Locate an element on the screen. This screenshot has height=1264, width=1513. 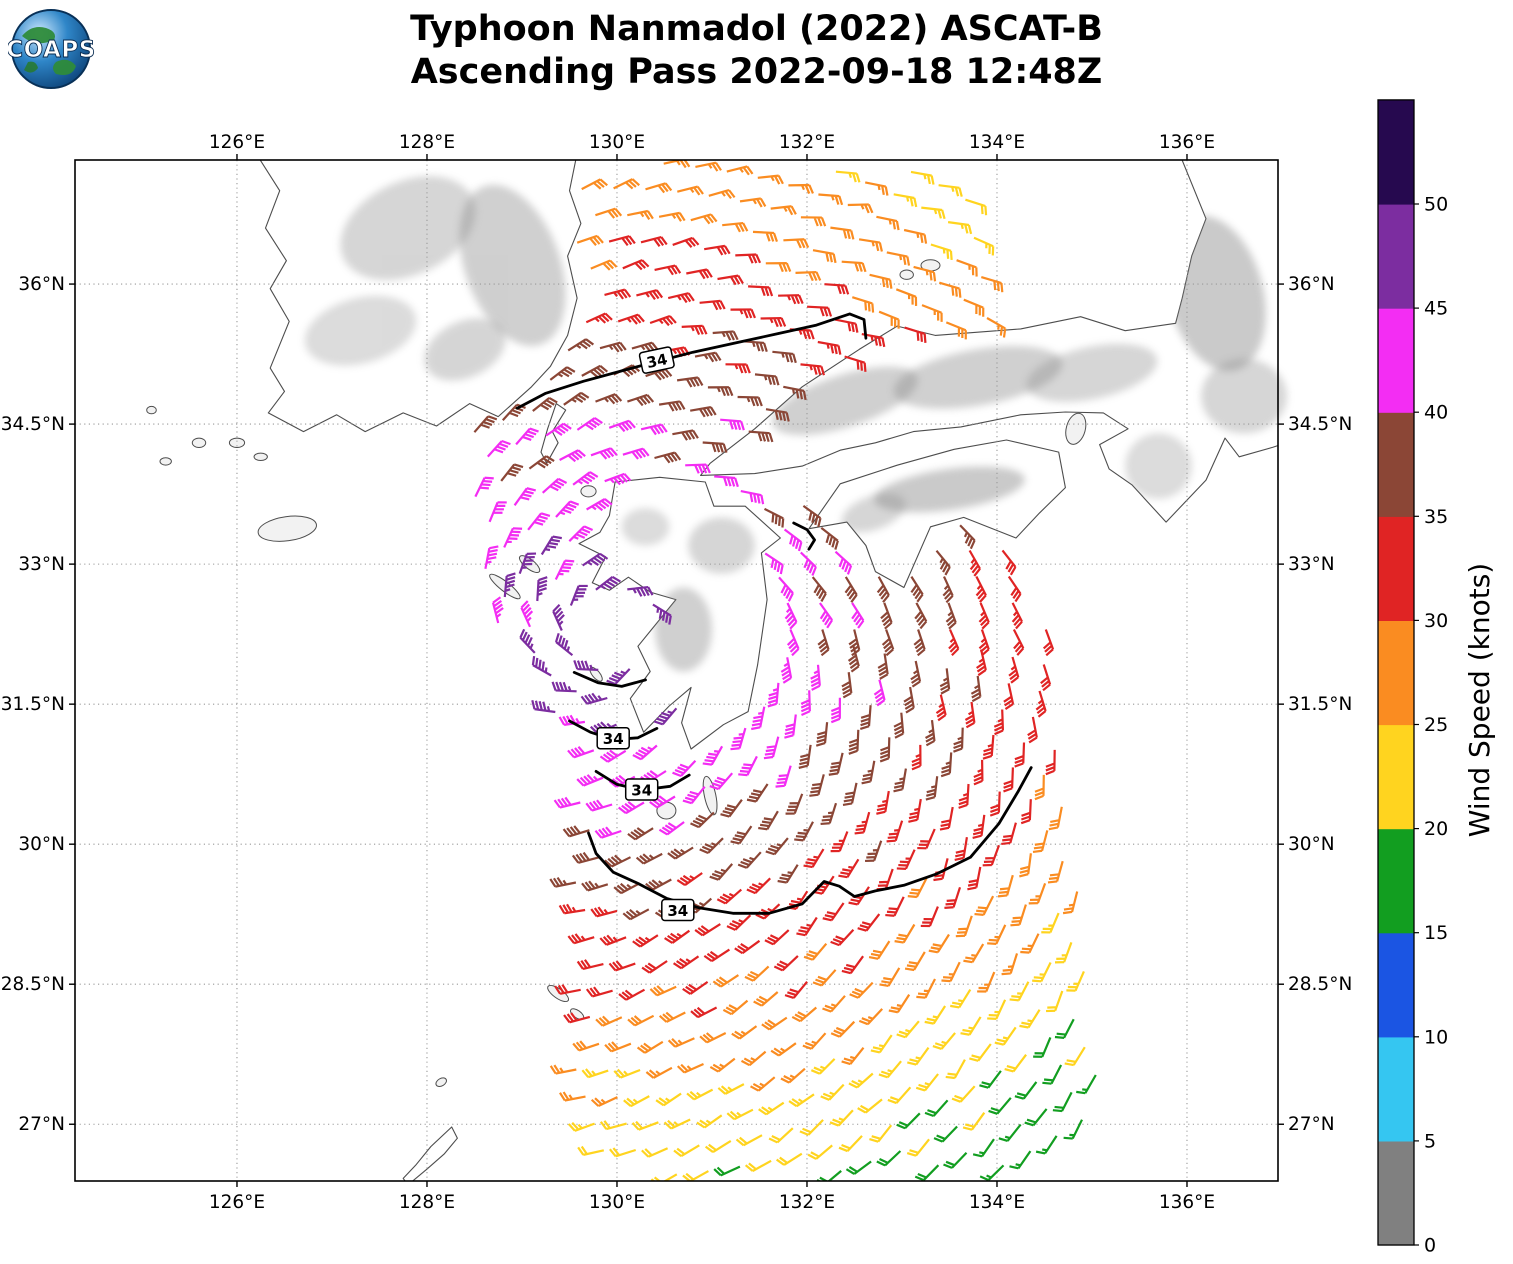
coaps-logo: COAPS is located at coordinates (51, 50).